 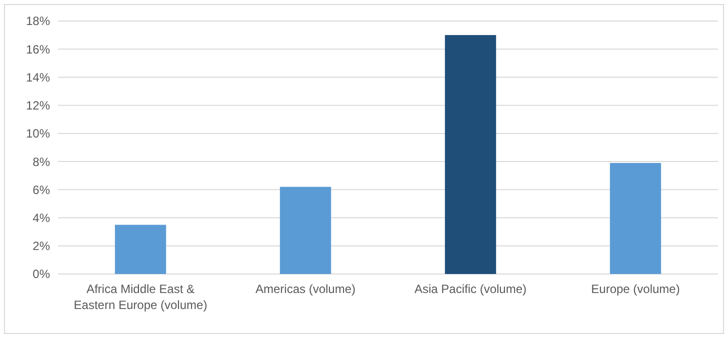 I want to click on y-tick-label: 10%, so click(x=38, y=133).